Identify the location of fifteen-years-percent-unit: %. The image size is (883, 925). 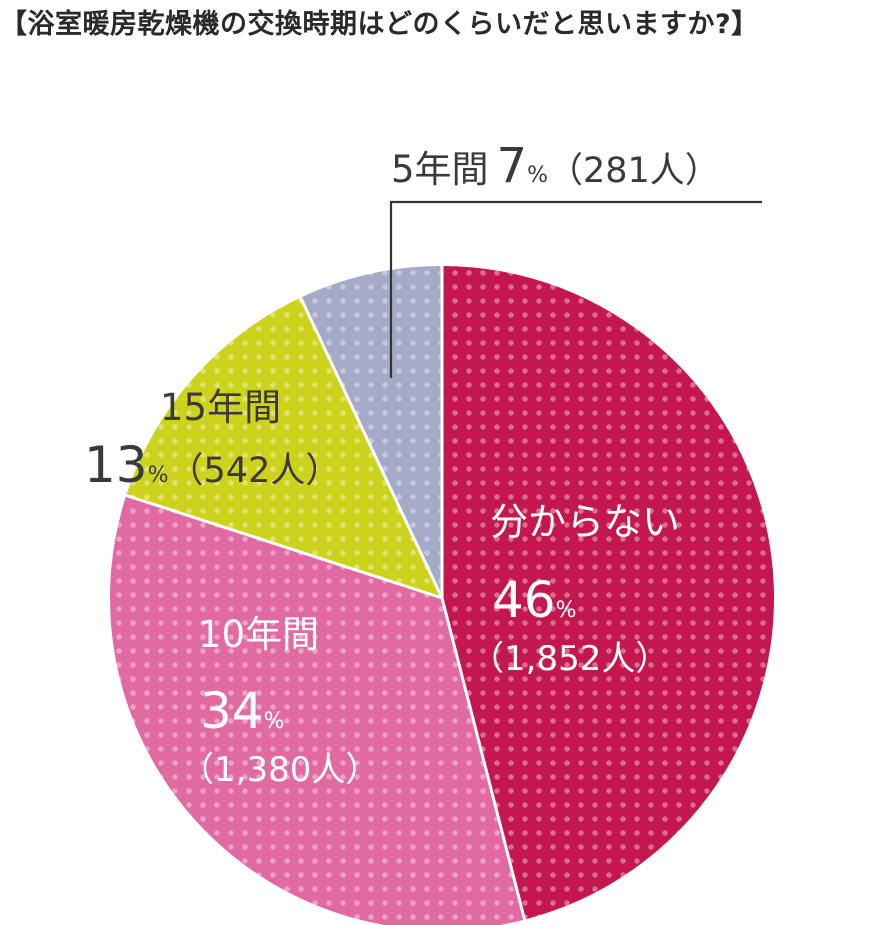
(158, 475).